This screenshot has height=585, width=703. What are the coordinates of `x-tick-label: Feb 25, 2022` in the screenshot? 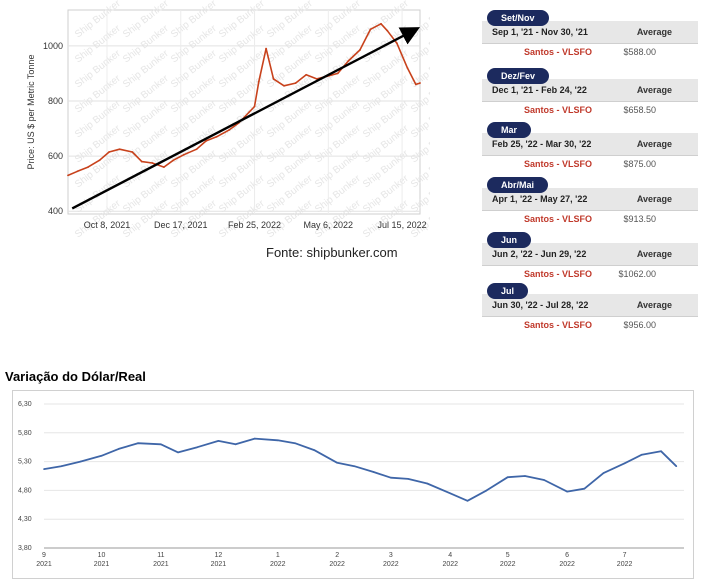 It's located at (254, 225).